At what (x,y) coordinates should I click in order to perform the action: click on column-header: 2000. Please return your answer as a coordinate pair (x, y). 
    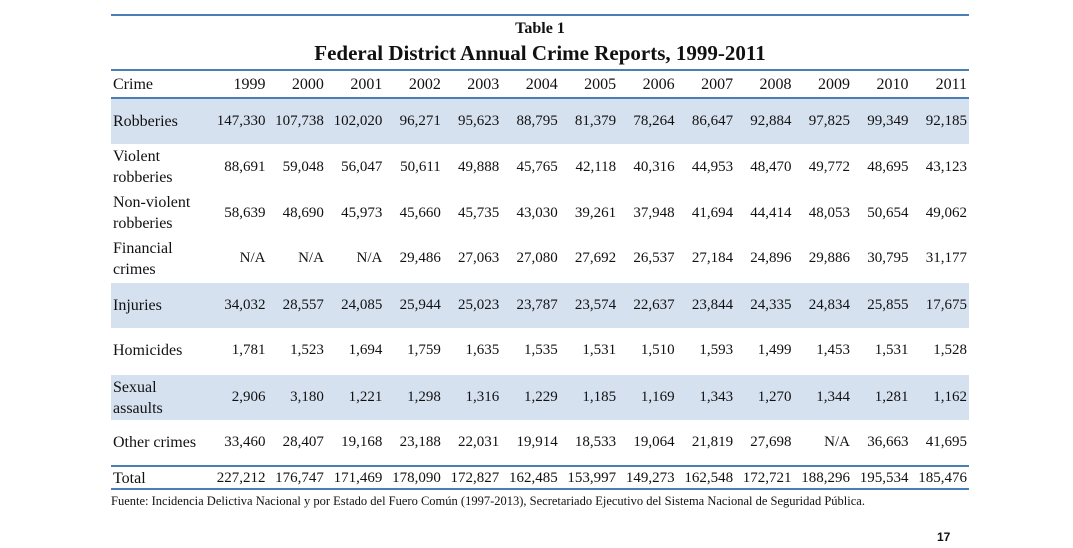
    Looking at the image, I should click on (296, 84).